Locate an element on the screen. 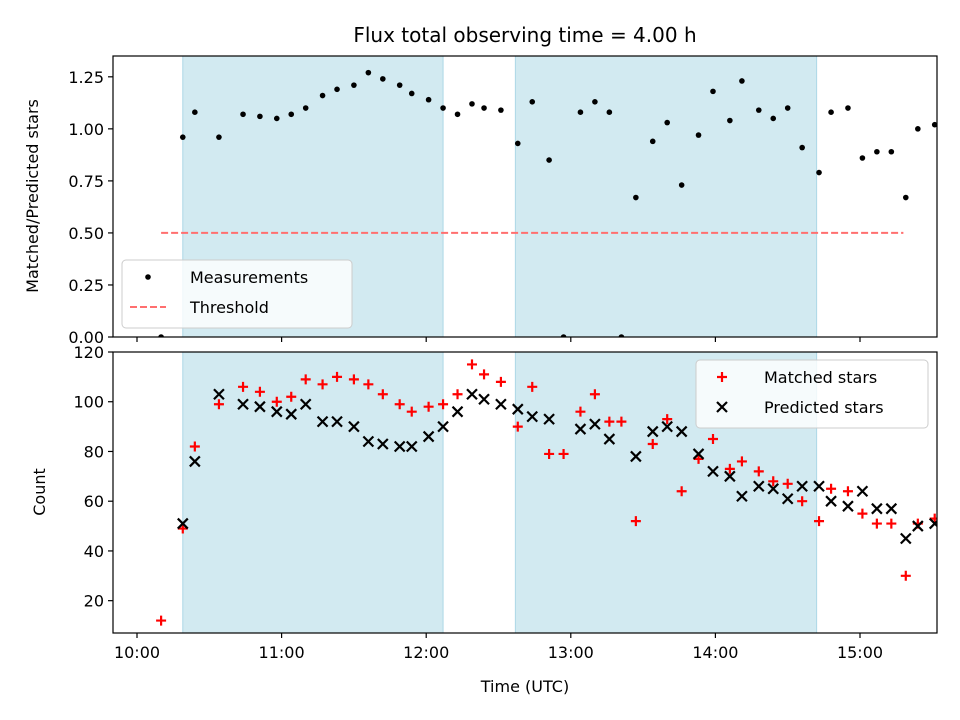 This screenshot has width=960, height=720. legend-label: Threshold is located at coordinates (229, 307).